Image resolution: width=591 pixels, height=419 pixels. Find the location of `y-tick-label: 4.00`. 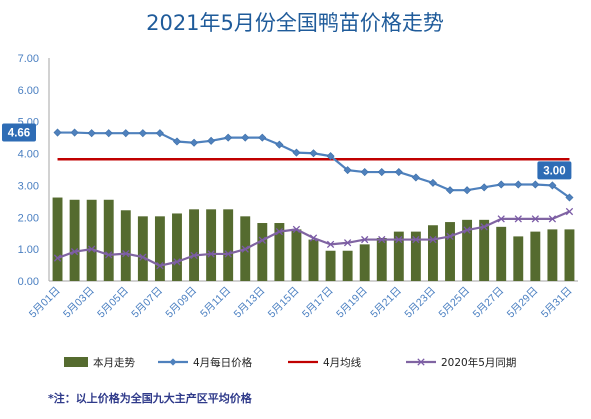

y-tick-label: 4.00 is located at coordinates (28, 155).